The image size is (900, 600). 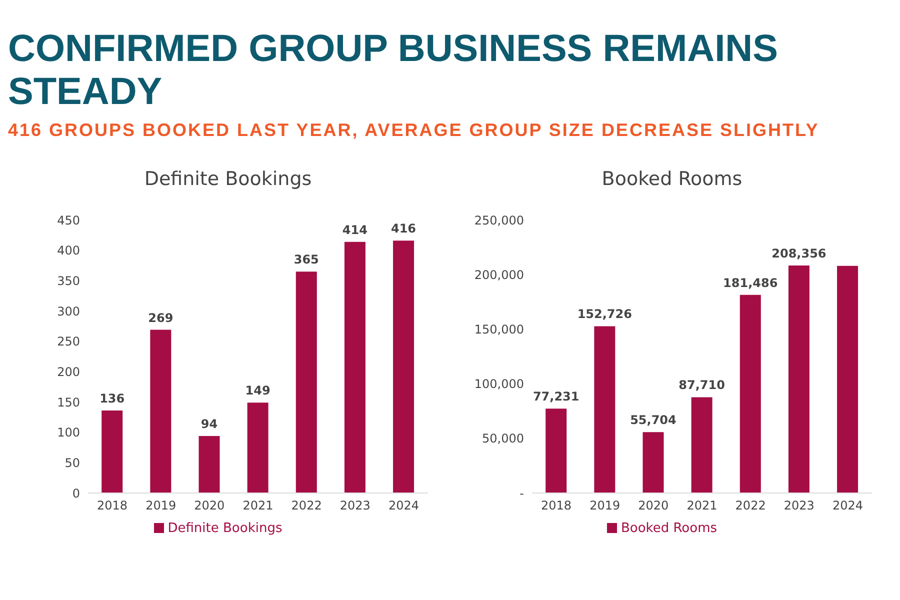 What do you see at coordinates (499, 220) in the screenshot?
I see `y-tick-label: 250,000` at bounding box center [499, 220].